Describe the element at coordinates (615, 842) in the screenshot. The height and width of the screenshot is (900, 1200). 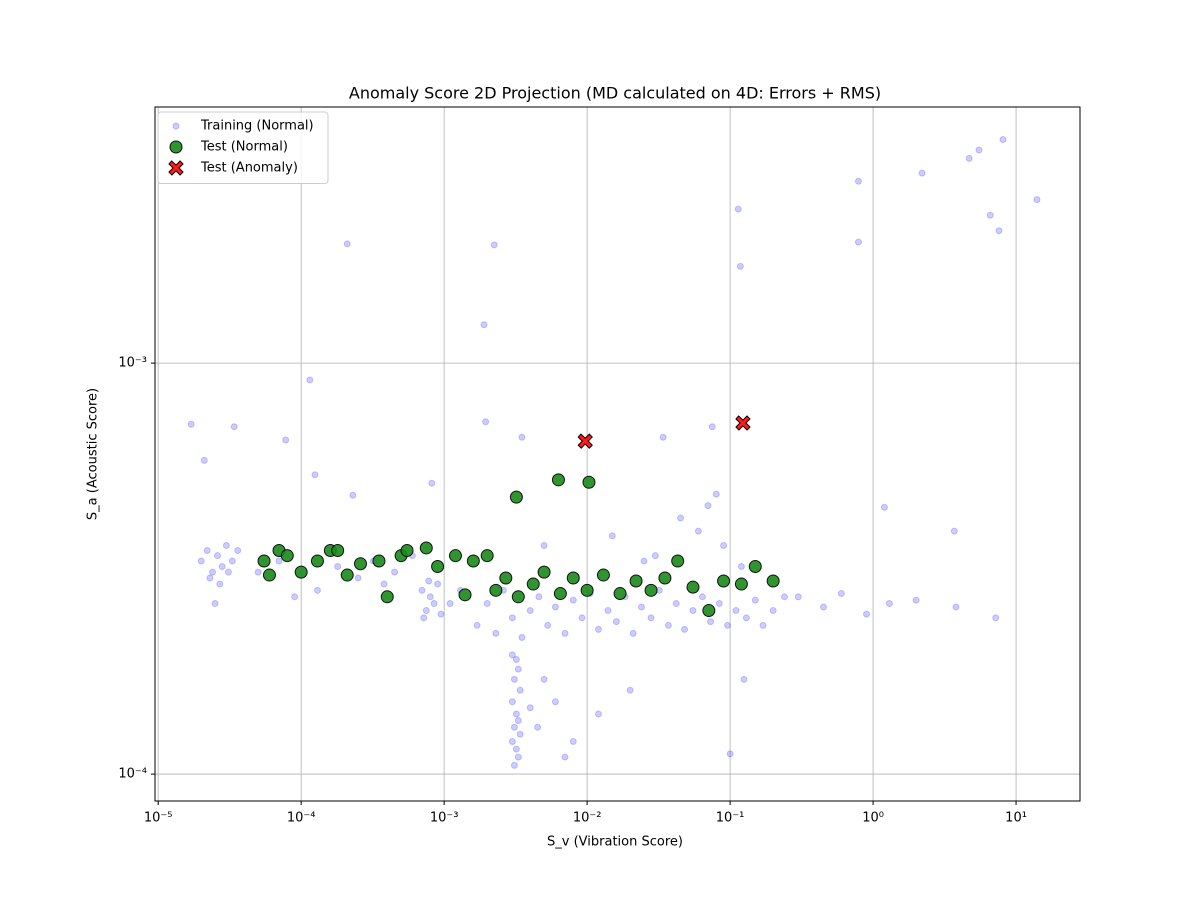
I see `x-axis-label: S_v (Vibration Score)` at that location.